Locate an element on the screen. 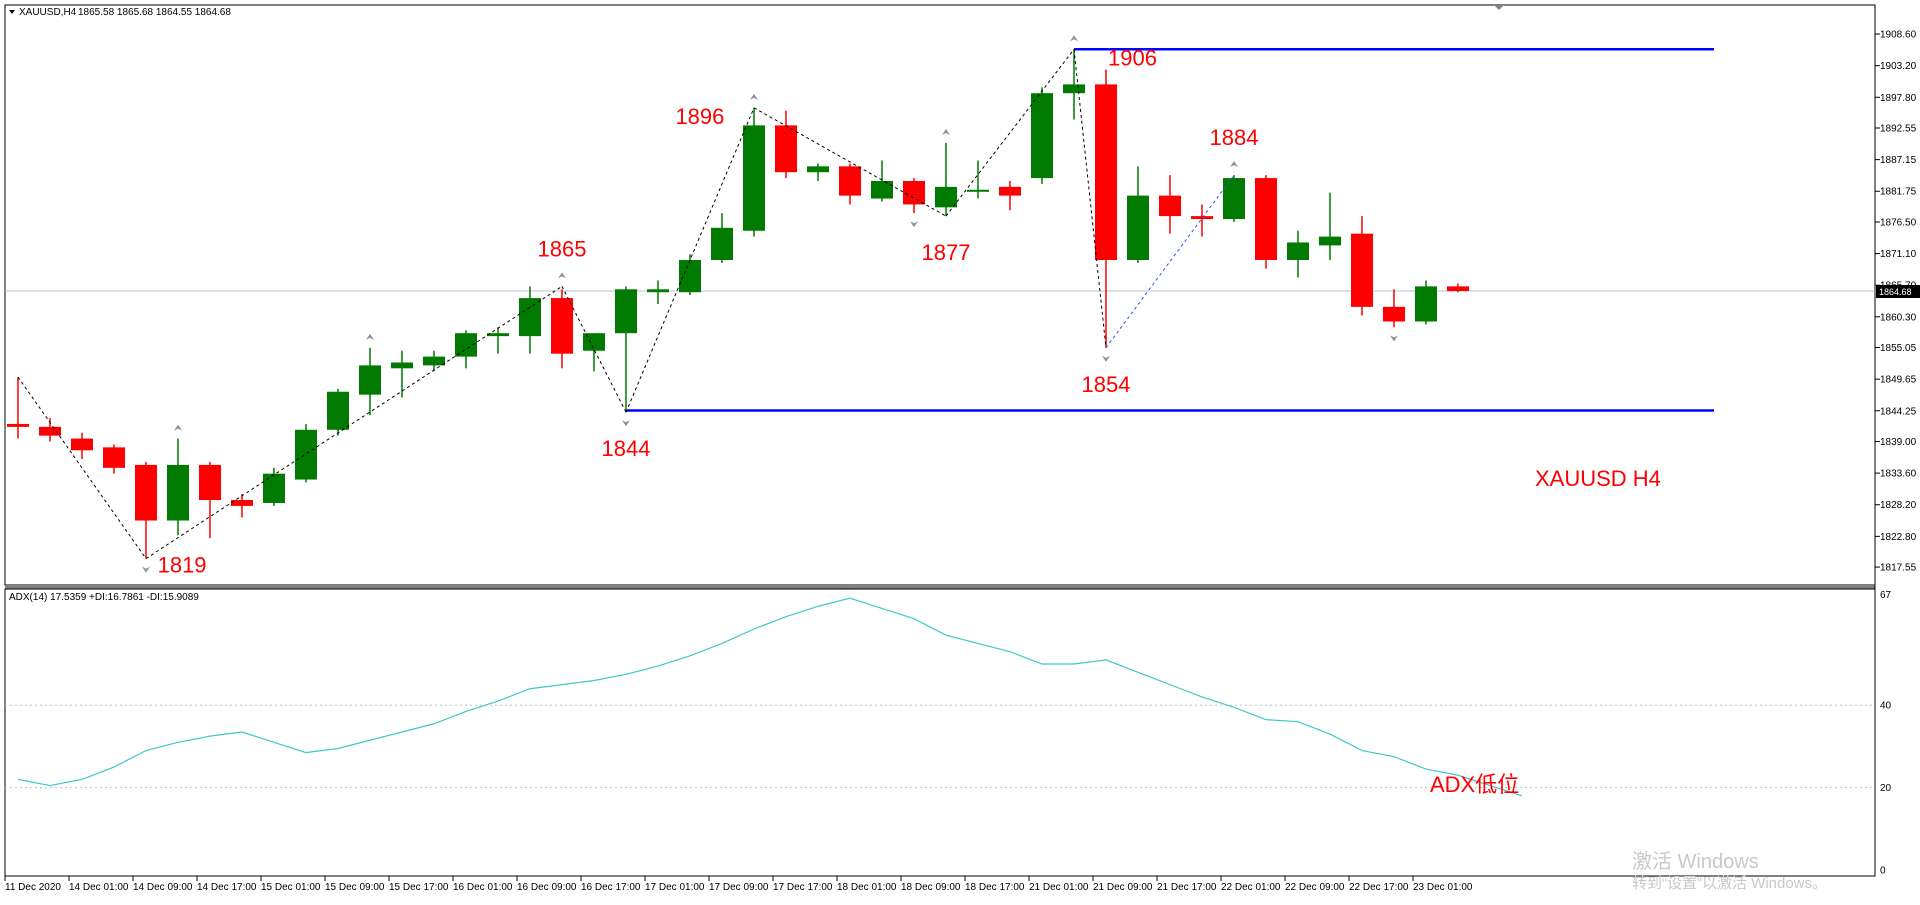 The height and width of the screenshot is (905, 1920). time-tick-label: 22 Dec 17:00 is located at coordinates (1379, 887).